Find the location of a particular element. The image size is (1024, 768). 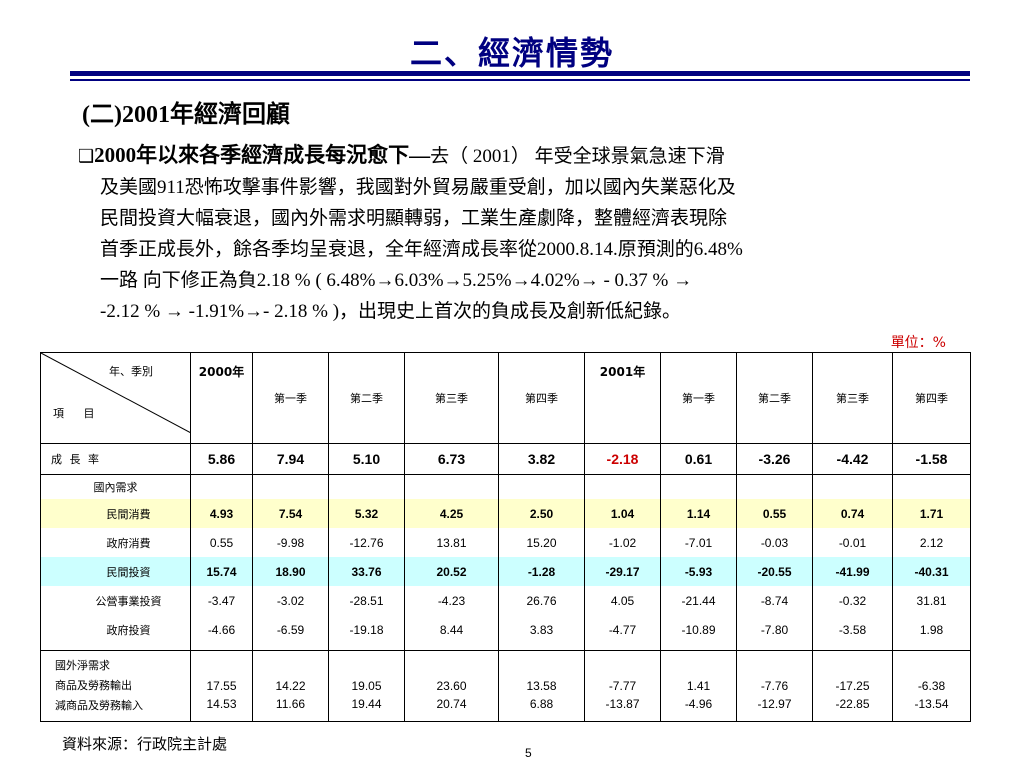

table-cell: -6.59 is located at coordinates (290, 629).